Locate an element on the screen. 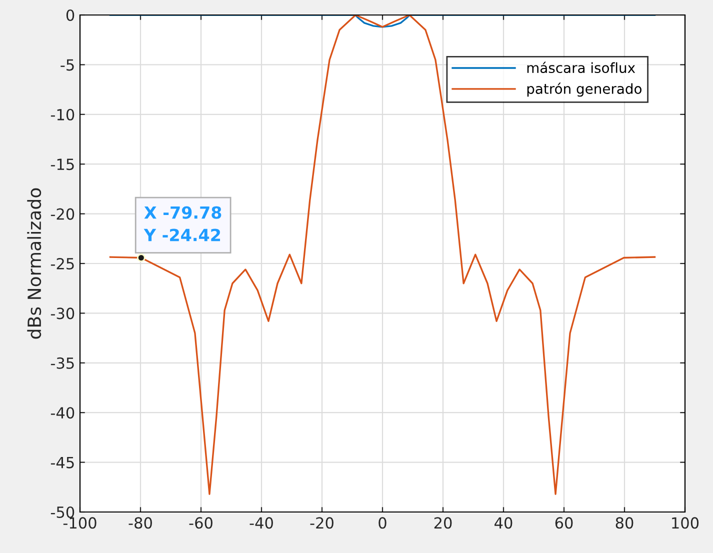 This screenshot has width=713, height=553. line-series is located at coordinates (382, 21).